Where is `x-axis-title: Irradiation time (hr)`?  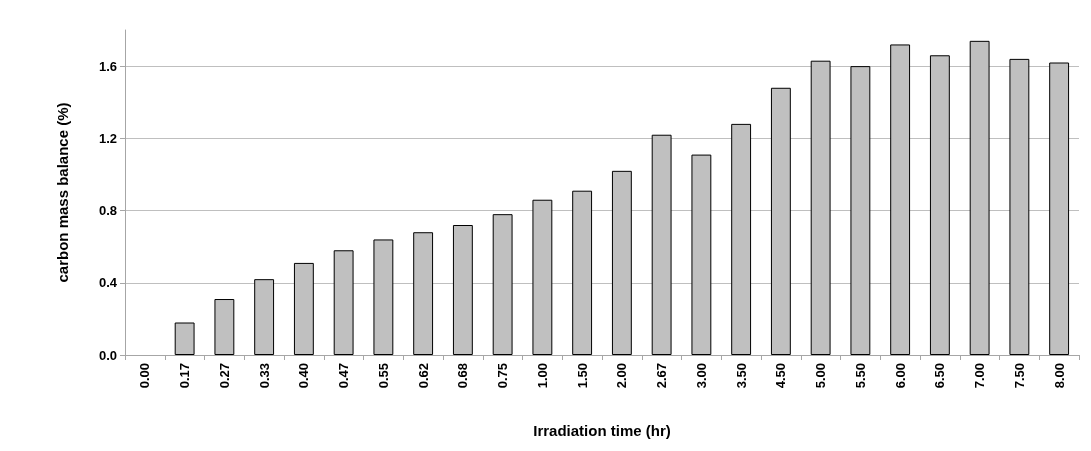 x-axis-title: Irradiation time (hr) is located at coordinates (602, 430).